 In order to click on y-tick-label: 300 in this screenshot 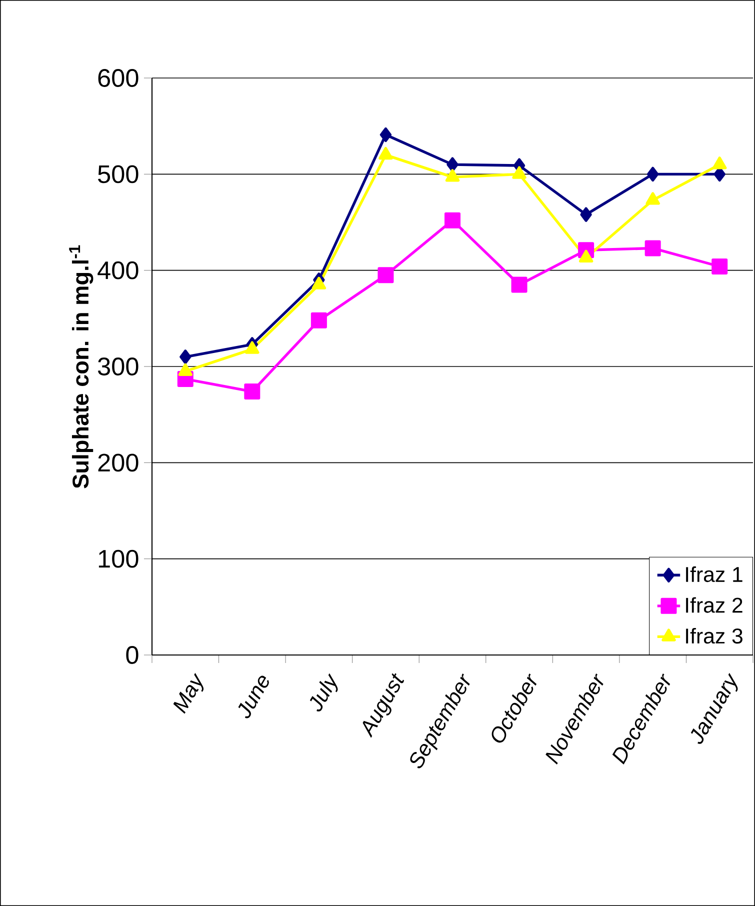, I will do `click(118, 367)`.